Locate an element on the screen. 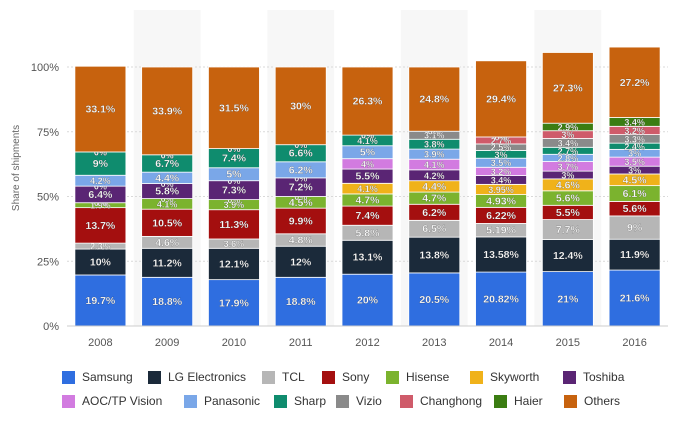  legend-item-haier: Haier is located at coordinates (518, 401).